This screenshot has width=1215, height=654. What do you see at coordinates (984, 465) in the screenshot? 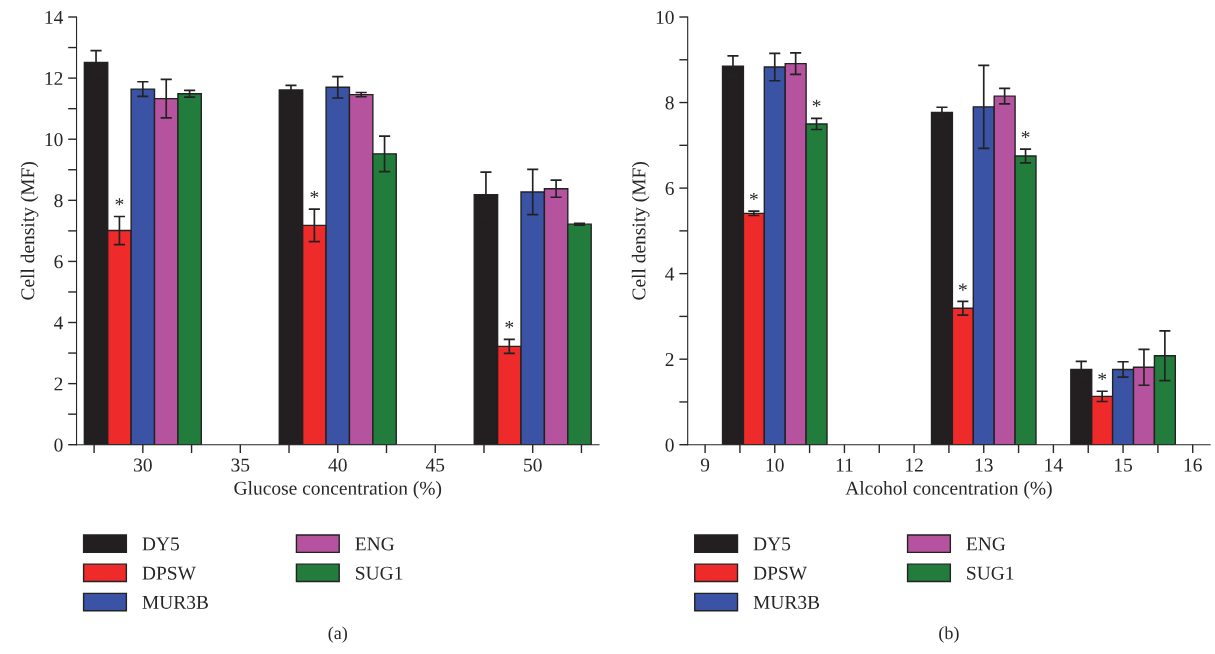
I see `x-tick-label: 13` at bounding box center [984, 465].